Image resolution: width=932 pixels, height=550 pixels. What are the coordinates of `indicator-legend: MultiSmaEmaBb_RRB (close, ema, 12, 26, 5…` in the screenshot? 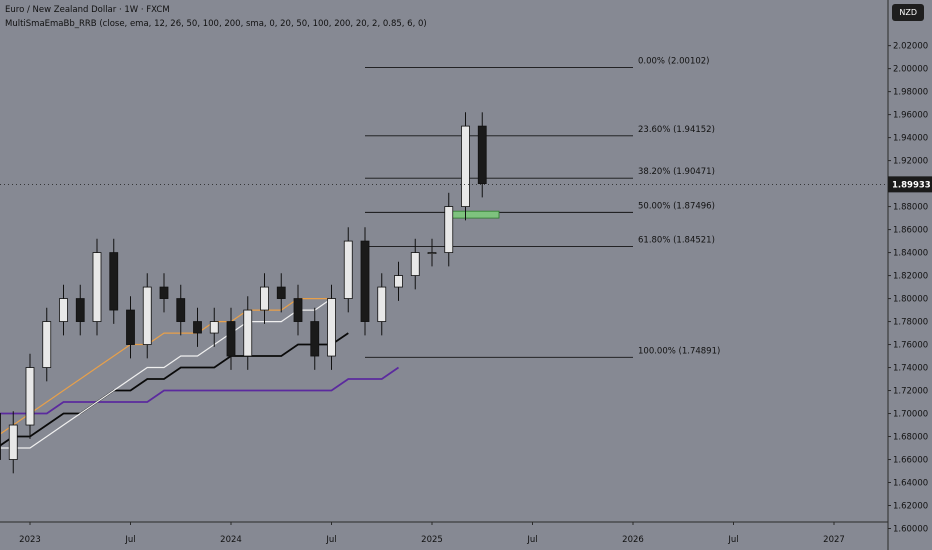 It's located at (216, 24).